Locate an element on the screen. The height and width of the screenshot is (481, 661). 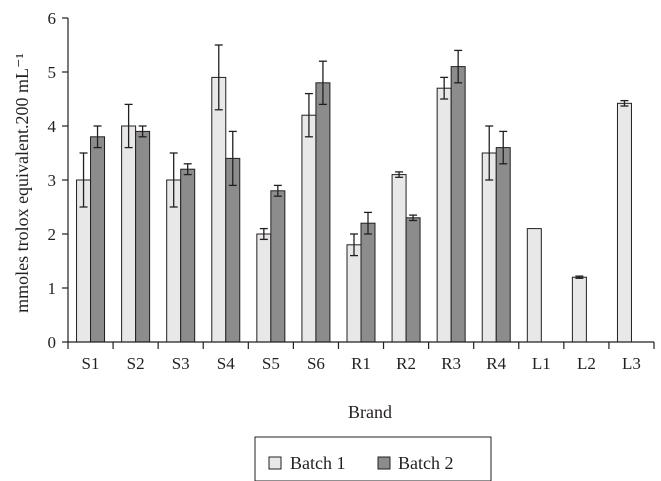
y-axis-title: mmoles trolox equivalent.200 mL⁻¹ is located at coordinates (22, 183).